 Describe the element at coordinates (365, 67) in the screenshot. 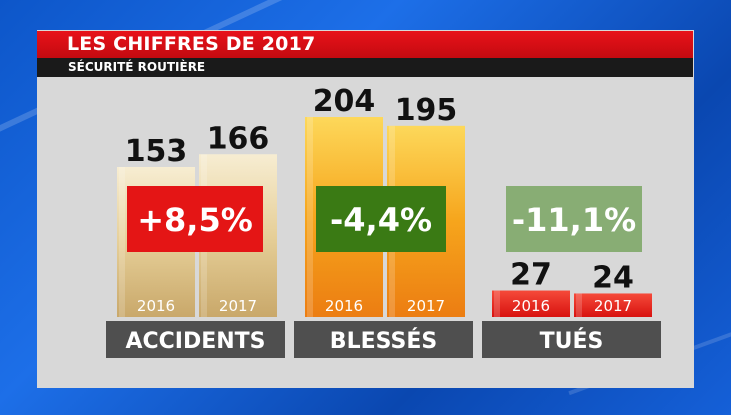

I see `subtitle-bar: SÉCURITÉ ROUTIÈRE` at that location.